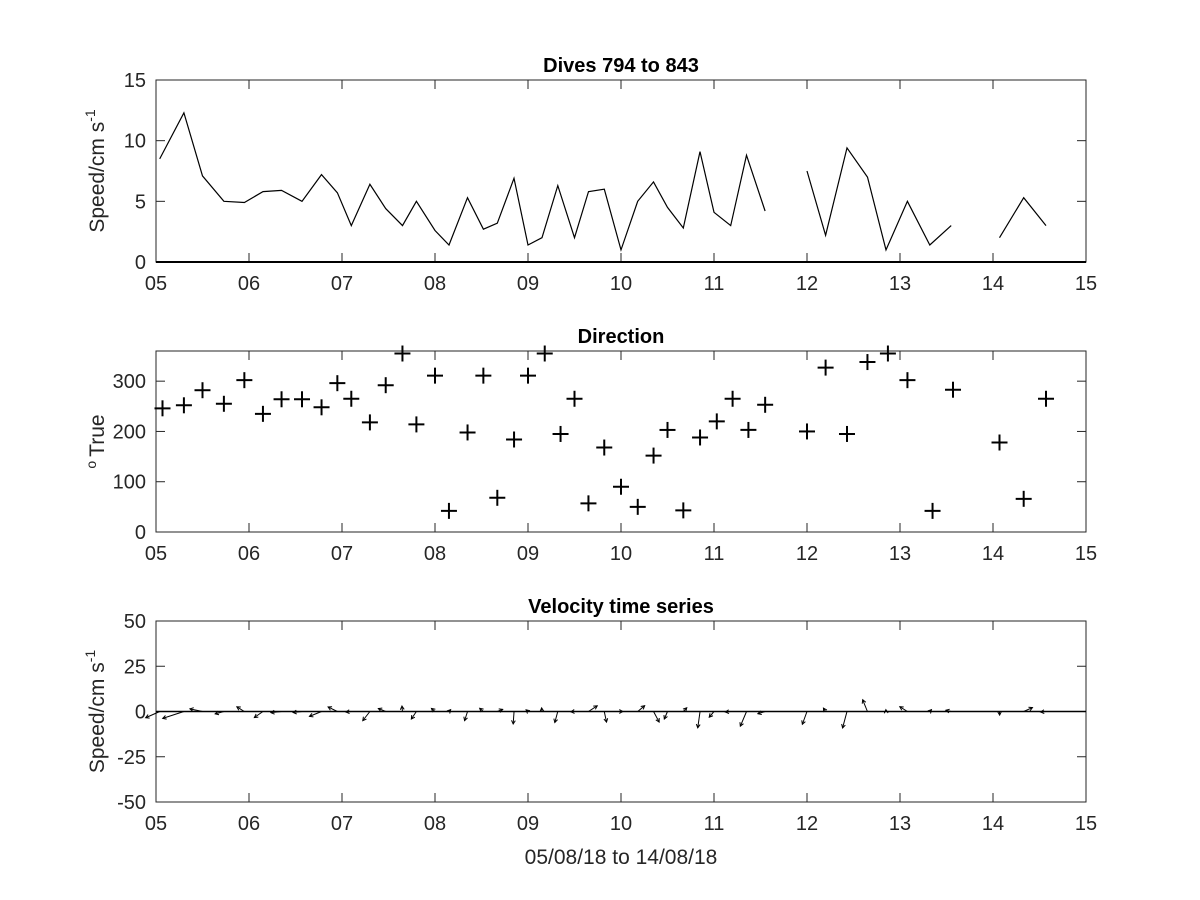 This screenshot has height=900, width=1200. What do you see at coordinates (156, 824) in the screenshot?
I see `x-tick-label: 05` at bounding box center [156, 824].